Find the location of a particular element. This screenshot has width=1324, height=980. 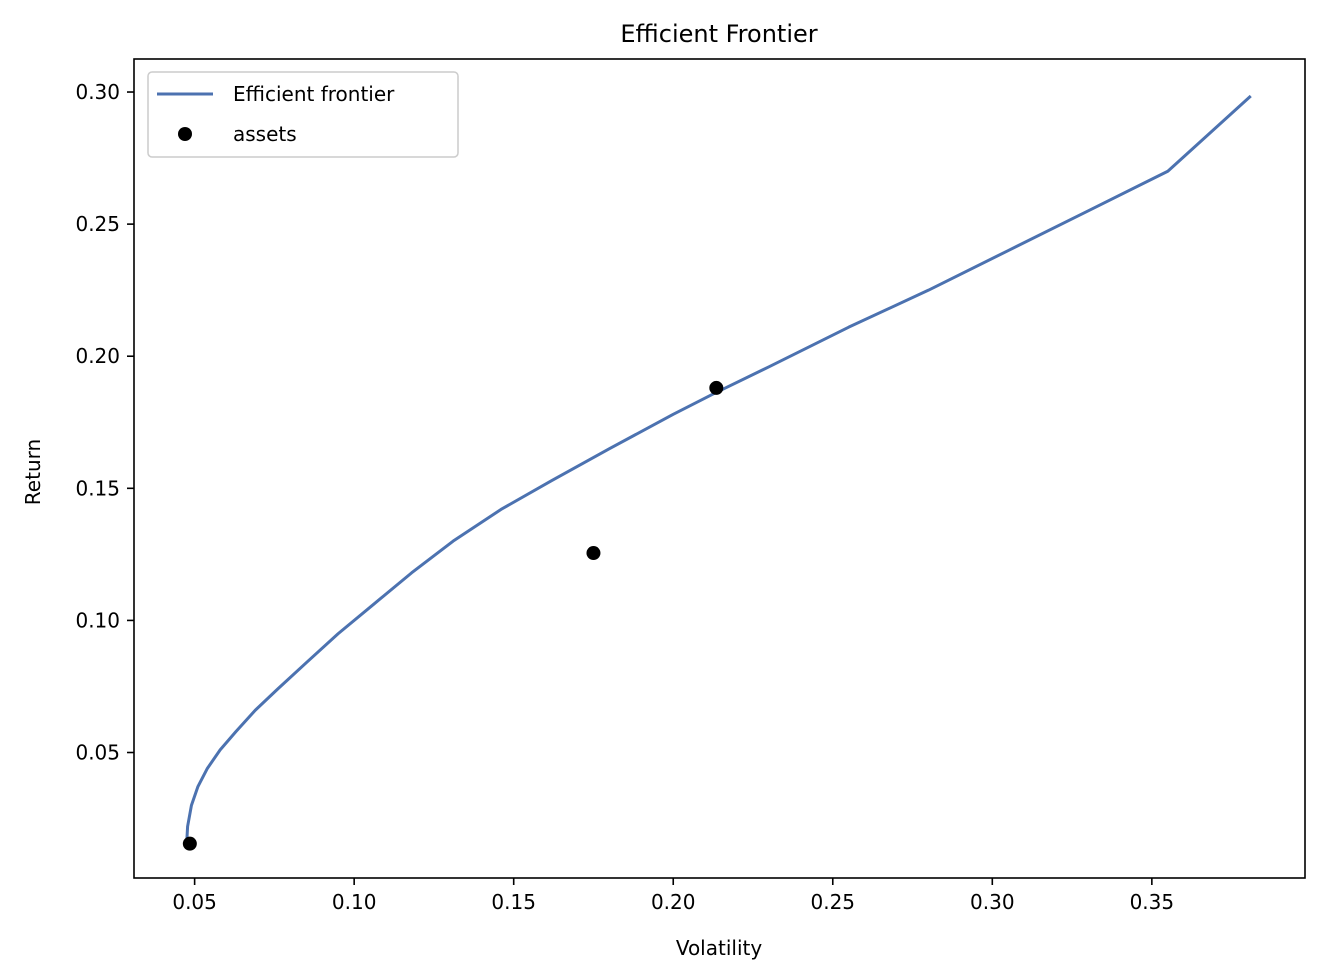

x-tick-label: 0.20 is located at coordinates (673, 902).